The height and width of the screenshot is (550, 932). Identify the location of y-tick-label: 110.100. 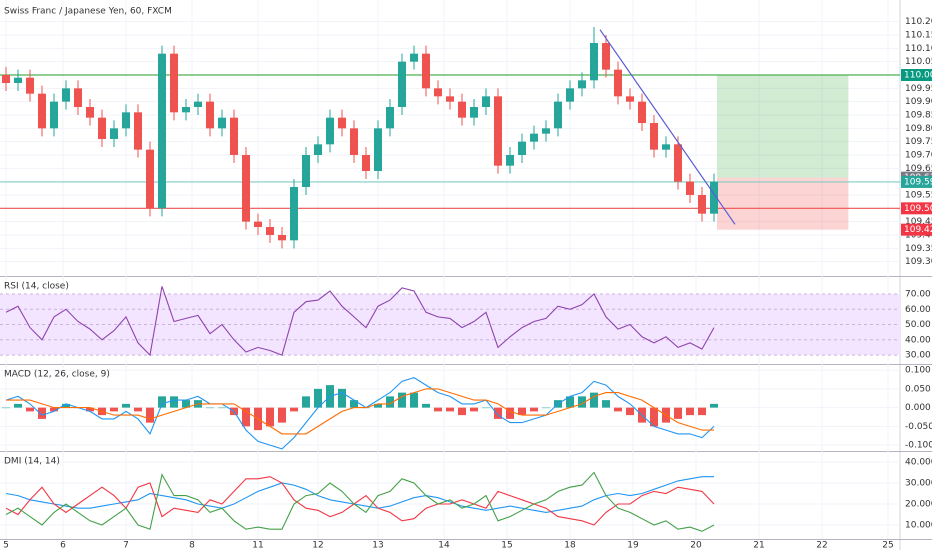
(918, 49).